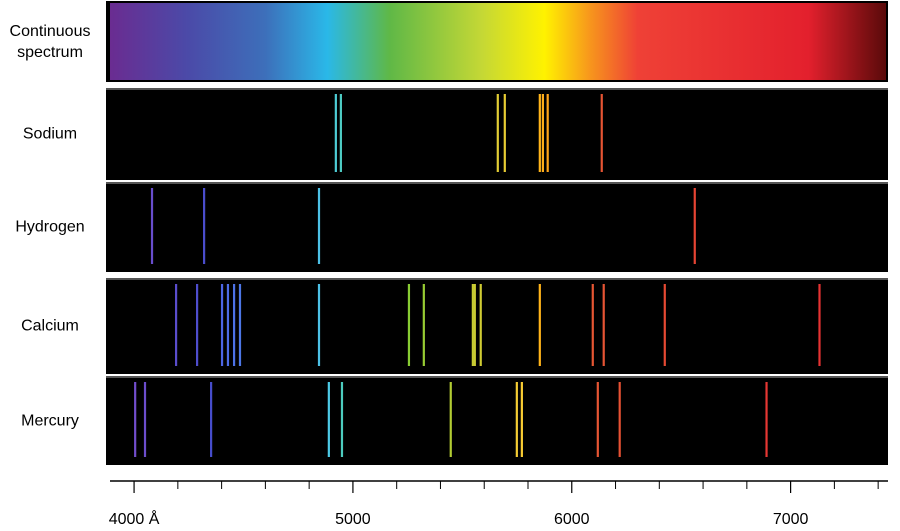  I want to click on row-label: Calcium, so click(50, 326).